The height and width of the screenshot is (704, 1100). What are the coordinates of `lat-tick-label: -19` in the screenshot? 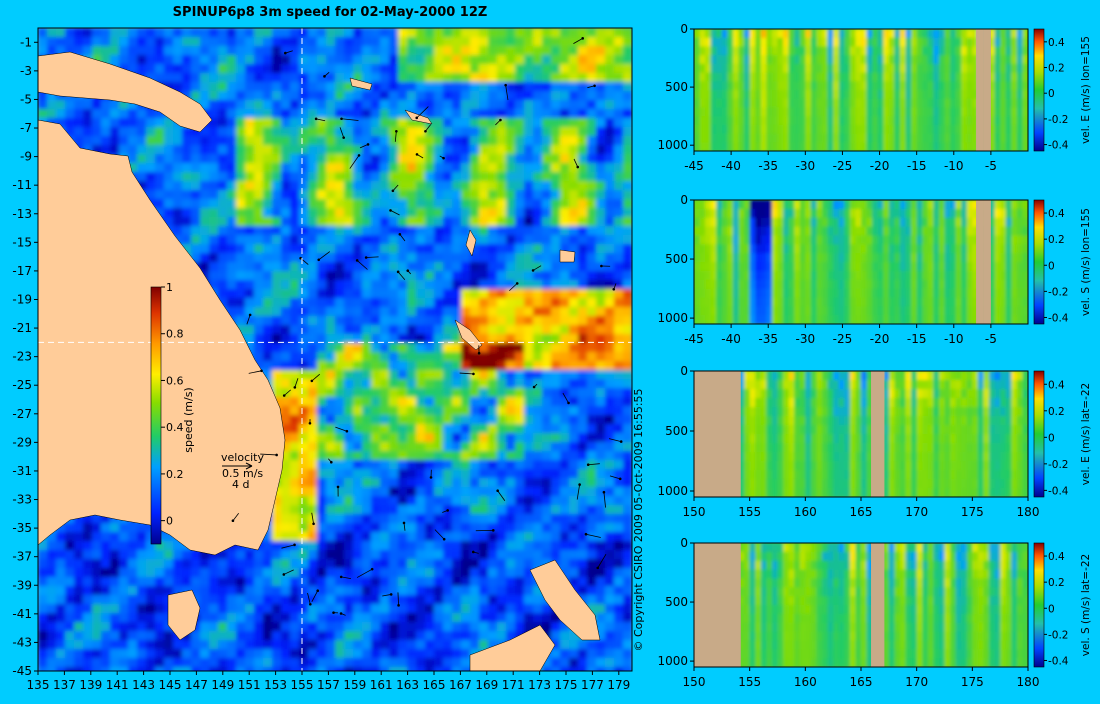 It's located at (22, 299).